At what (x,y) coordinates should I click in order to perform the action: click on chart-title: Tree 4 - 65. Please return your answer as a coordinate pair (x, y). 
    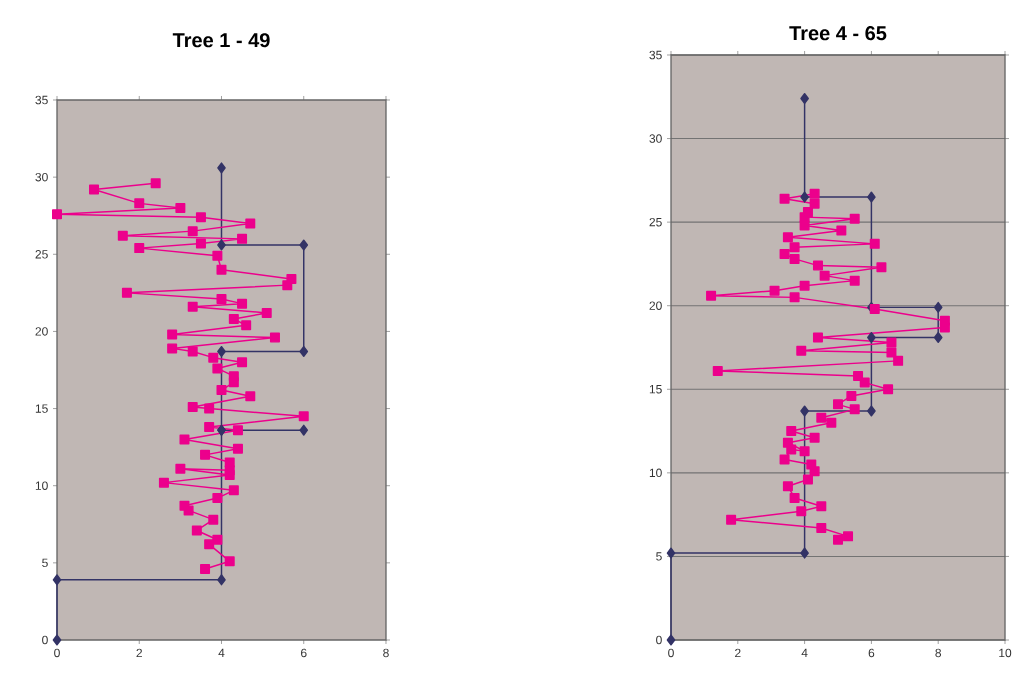
    Looking at the image, I should click on (838, 33).